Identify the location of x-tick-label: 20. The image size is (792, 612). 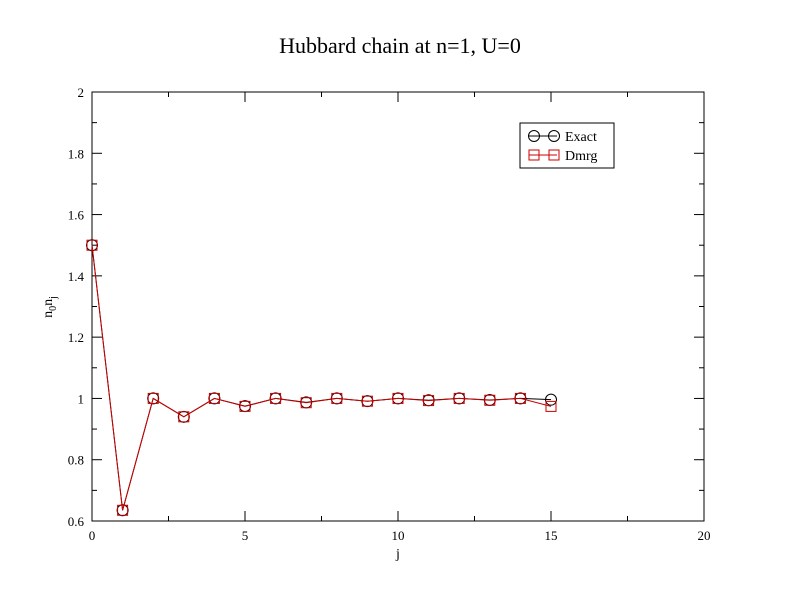
(704, 535).